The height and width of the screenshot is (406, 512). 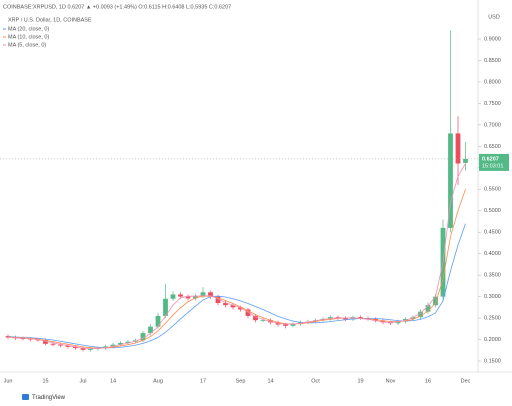 What do you see at coordinates (494, 17) in the screenshot?
I see `axis-unit: USD` at bounding box center [494, 17].